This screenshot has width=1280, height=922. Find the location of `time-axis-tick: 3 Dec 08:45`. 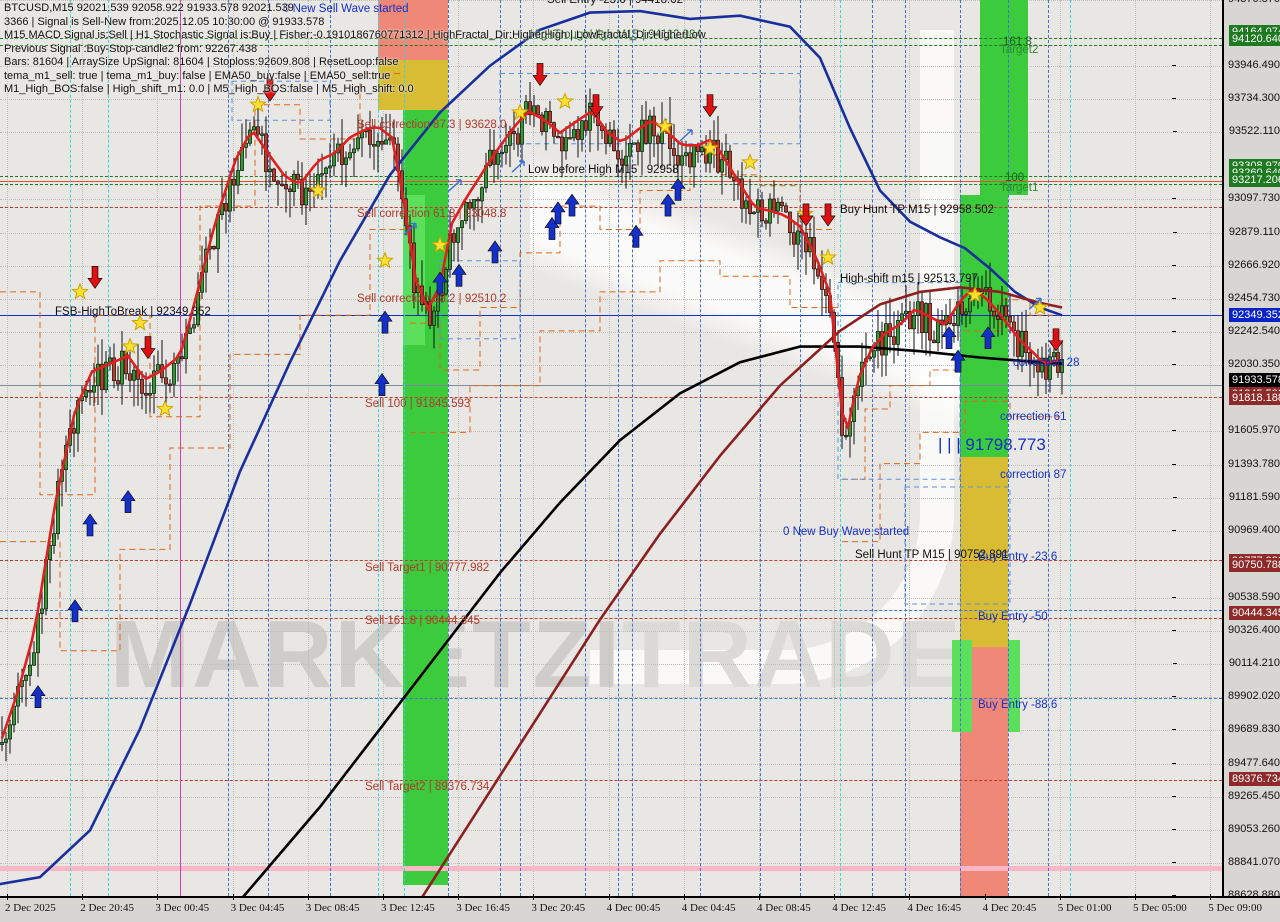

time-axis-tick: 3 Dec 08:45 is located at coordinates (333, 904).